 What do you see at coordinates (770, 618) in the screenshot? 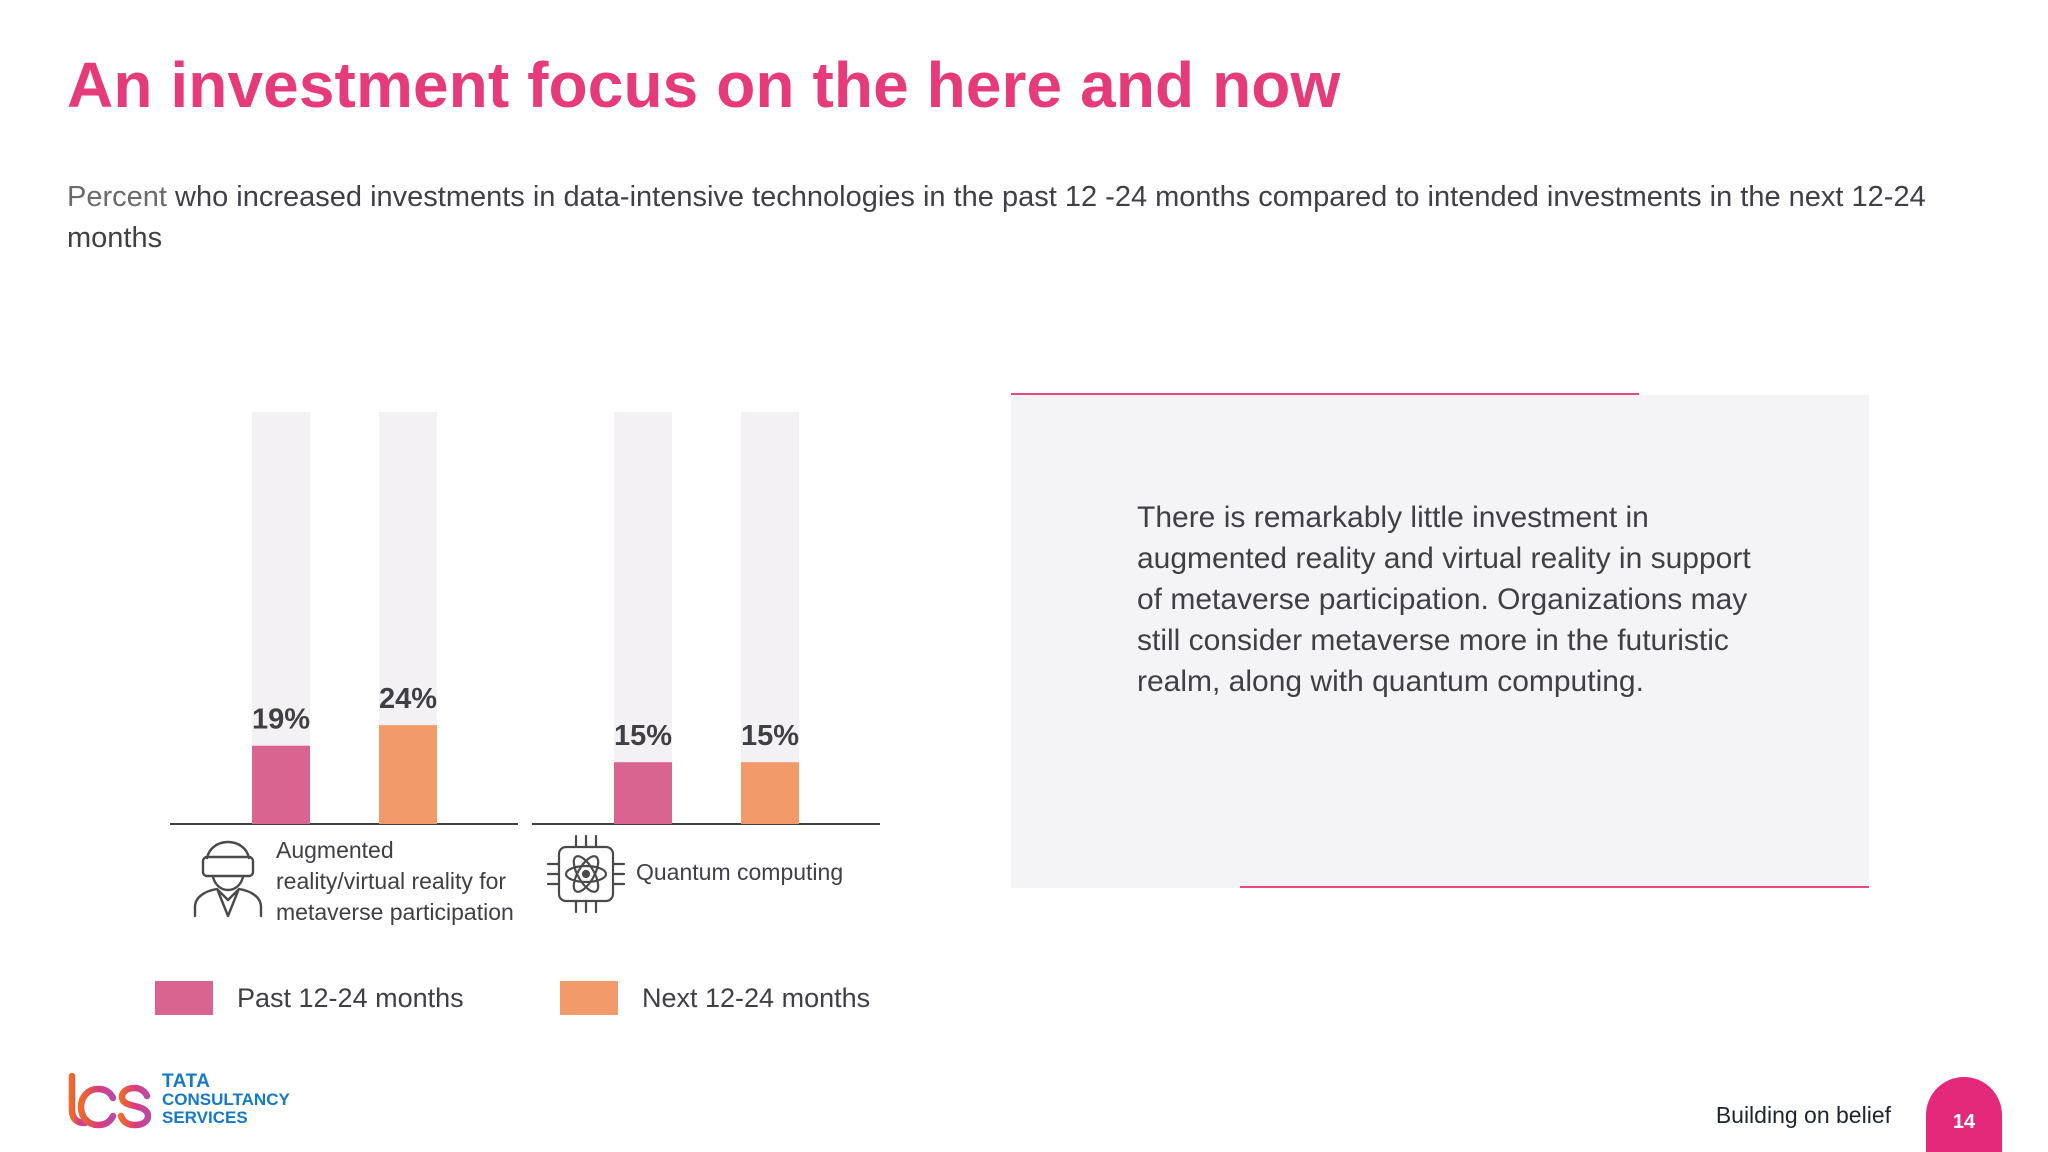
I see `background-bar-quantum-computing-next` at bounding box center [770, 618].